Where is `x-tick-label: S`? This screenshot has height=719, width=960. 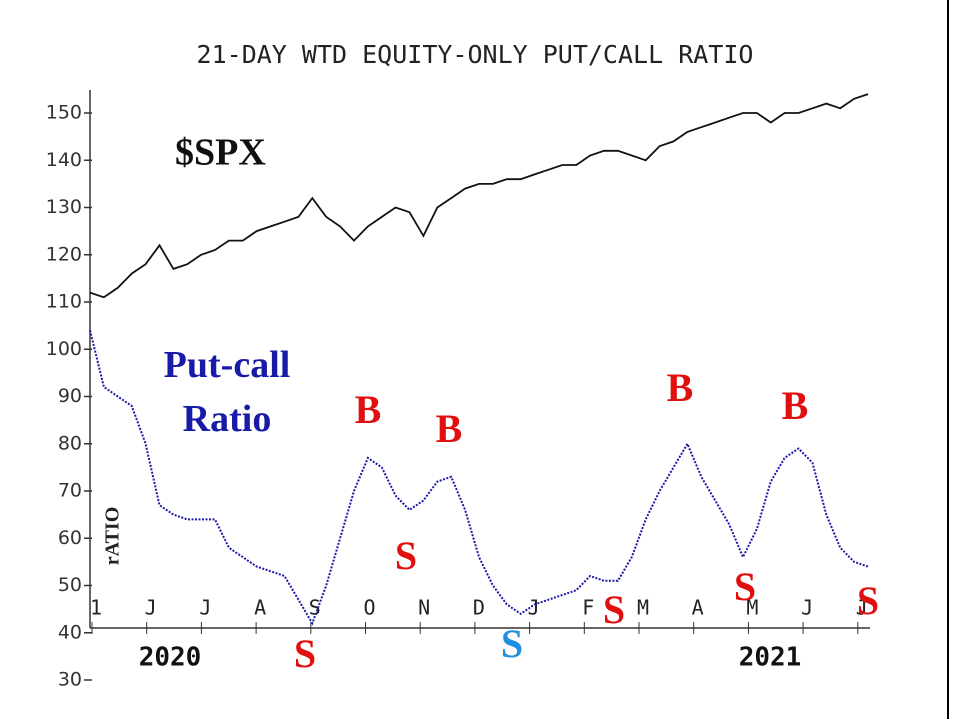 x-tick-label: S is located at coordinates (315, 608).